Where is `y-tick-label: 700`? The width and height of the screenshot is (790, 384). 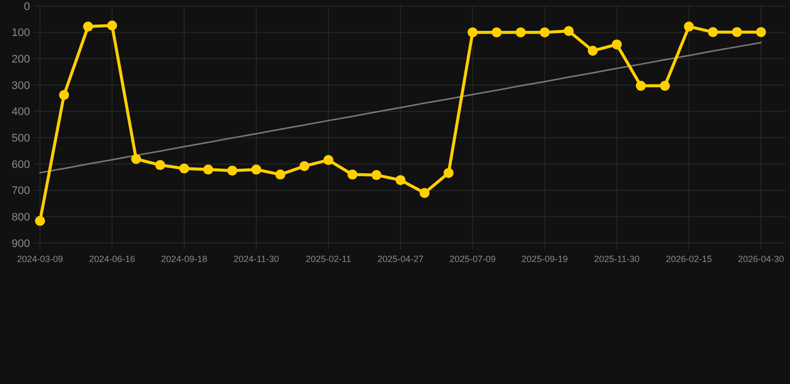 y-tick-label: 700 is located at coordinates (21, 191).